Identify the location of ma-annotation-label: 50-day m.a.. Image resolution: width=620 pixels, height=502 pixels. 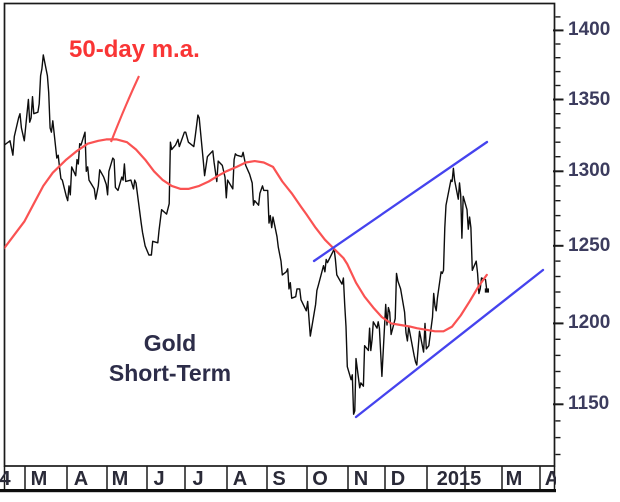
(134, 49).